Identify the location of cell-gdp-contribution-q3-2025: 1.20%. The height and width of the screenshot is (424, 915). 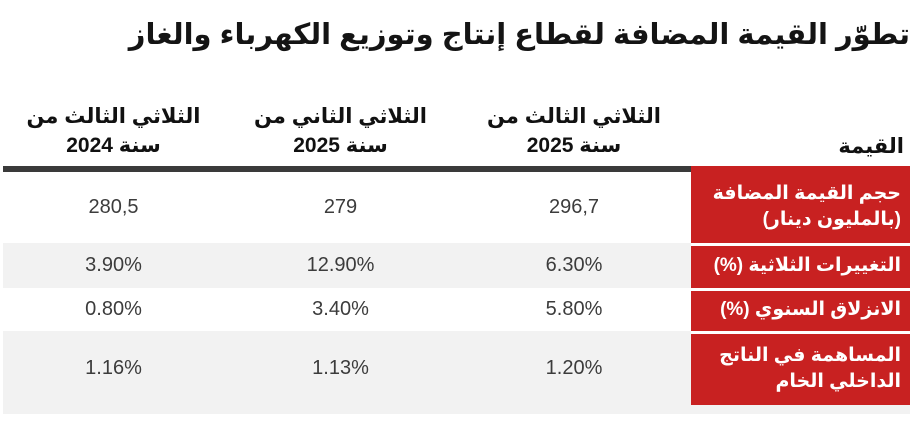
(574, 367).